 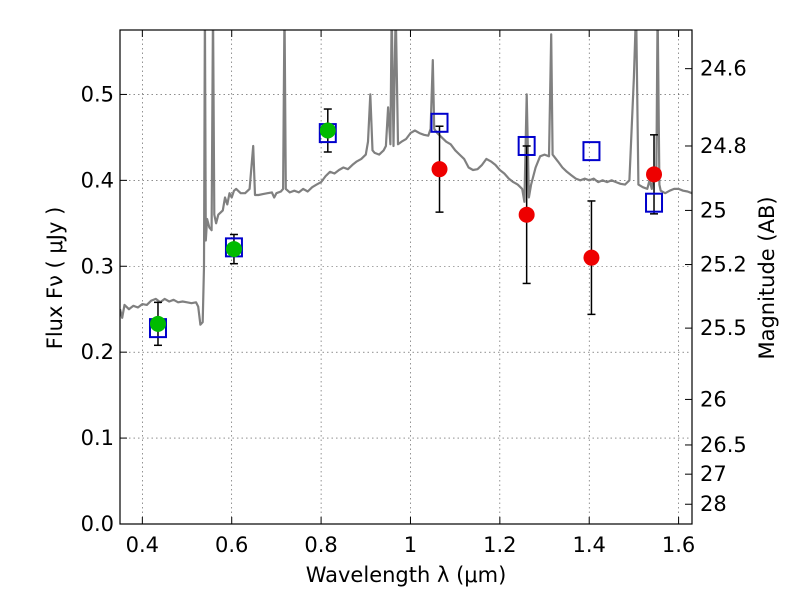 What do you see at coordinates (723, 445) in the screenshot?
I see `mag-tick-label: 26.5` at bounding box center [723, 445].